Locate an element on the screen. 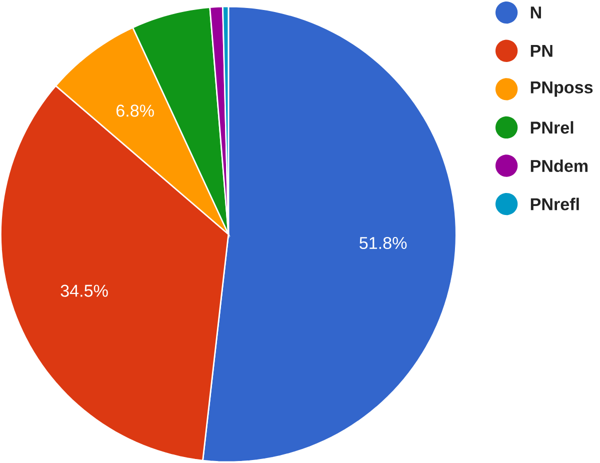 Image resolution: width=600 pixels, height=463 pixels. legend-label: PNposs is located at coordinates (561, 89).